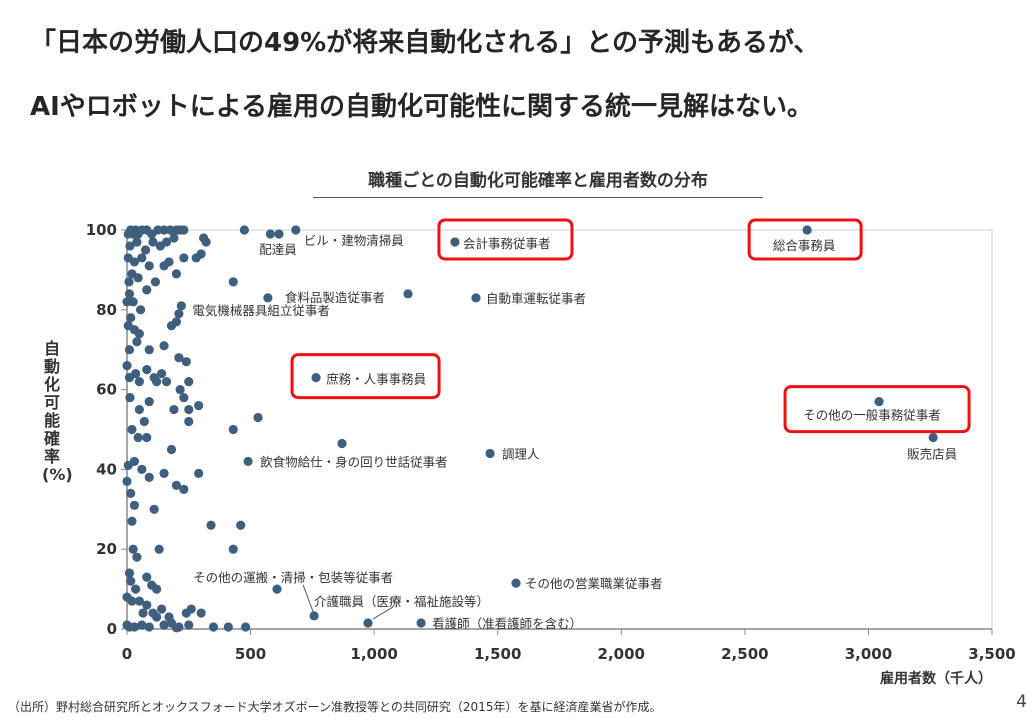 The width and height of the screenshot is (1035, 719). Describe the element at coordinates (261, 310) in the screenshot. I see `point-label: 電気機械器具組立従事者` at that location.